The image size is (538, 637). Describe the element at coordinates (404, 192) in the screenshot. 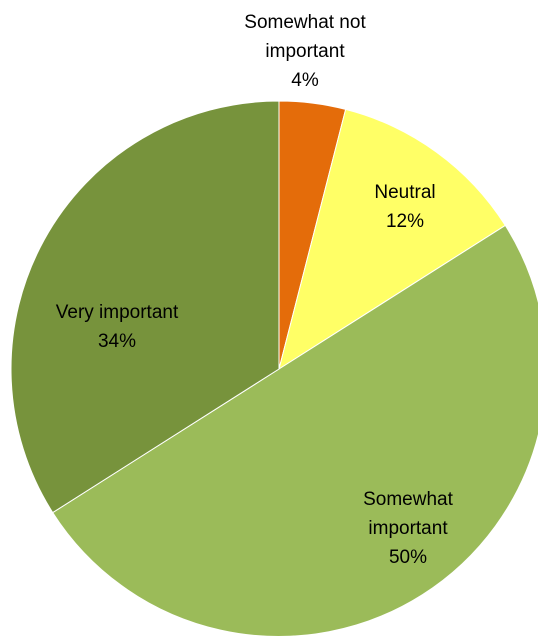

I see `data-label-category: Neutral` at that location.